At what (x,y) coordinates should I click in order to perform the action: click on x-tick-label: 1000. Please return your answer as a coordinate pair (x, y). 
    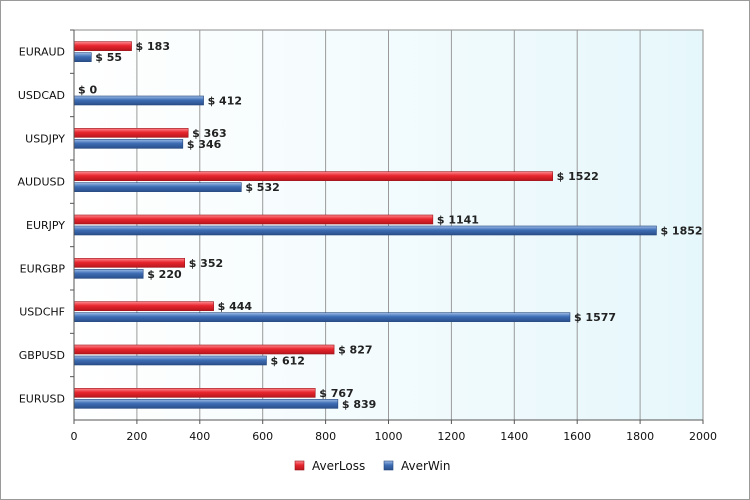
    Looking at the image, I should click on (389, 436).